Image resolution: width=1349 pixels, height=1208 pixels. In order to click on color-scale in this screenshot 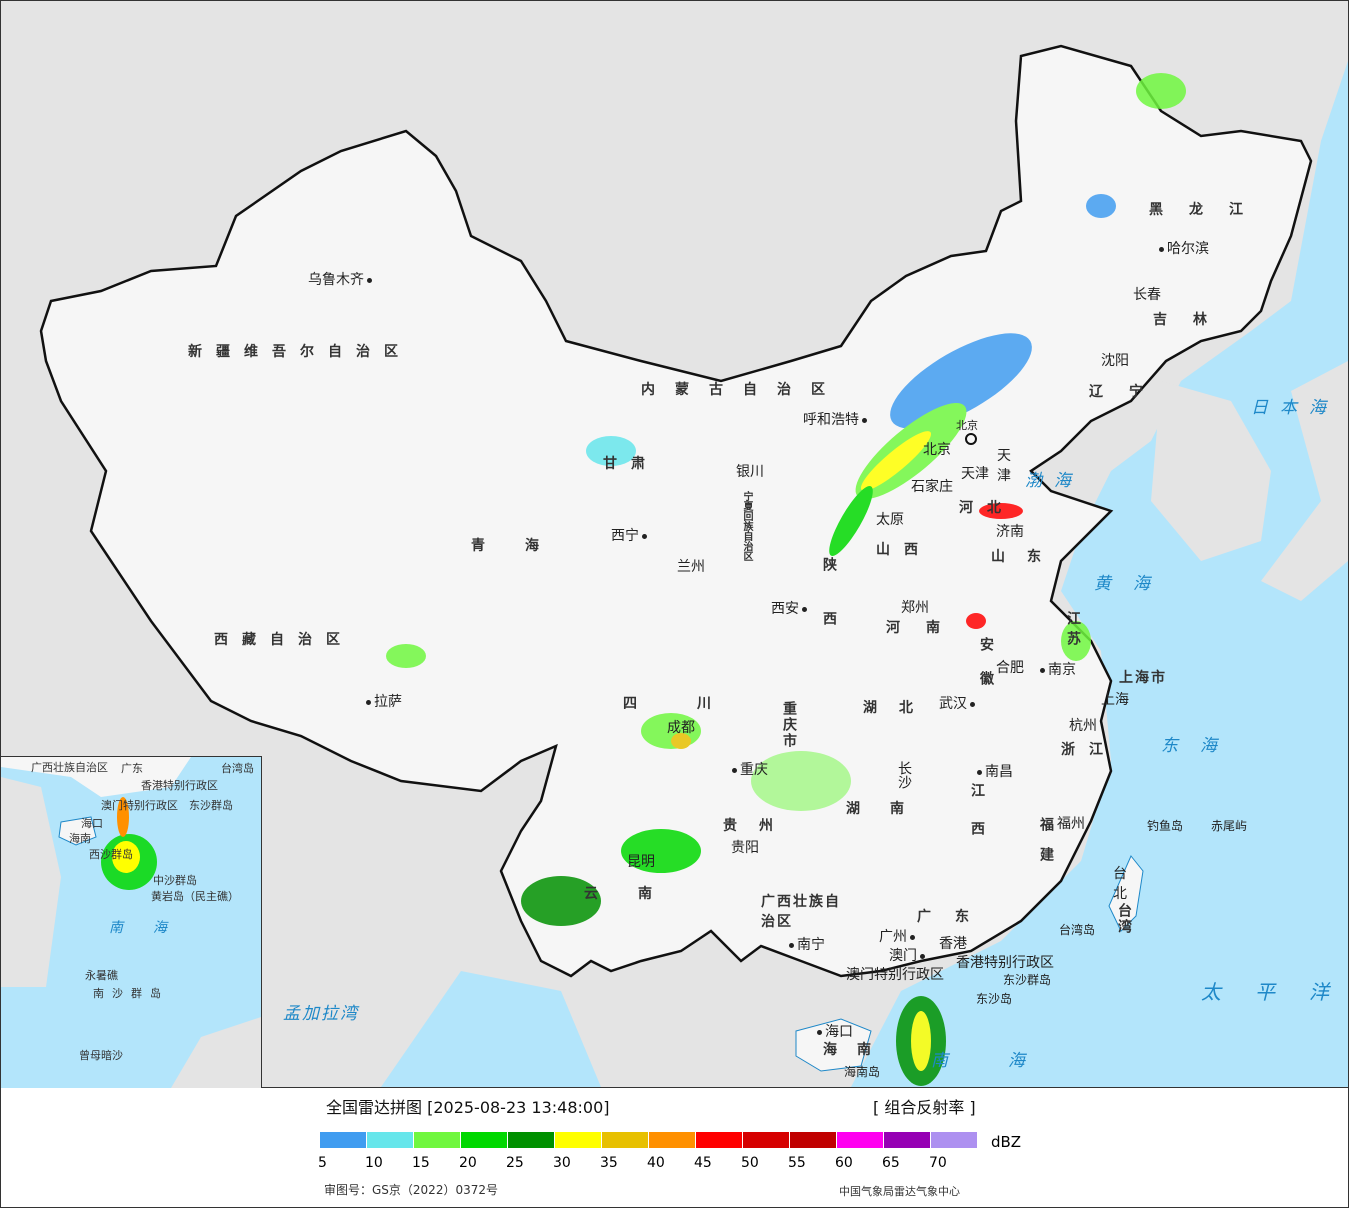, I will do `click(649, 1140)`.